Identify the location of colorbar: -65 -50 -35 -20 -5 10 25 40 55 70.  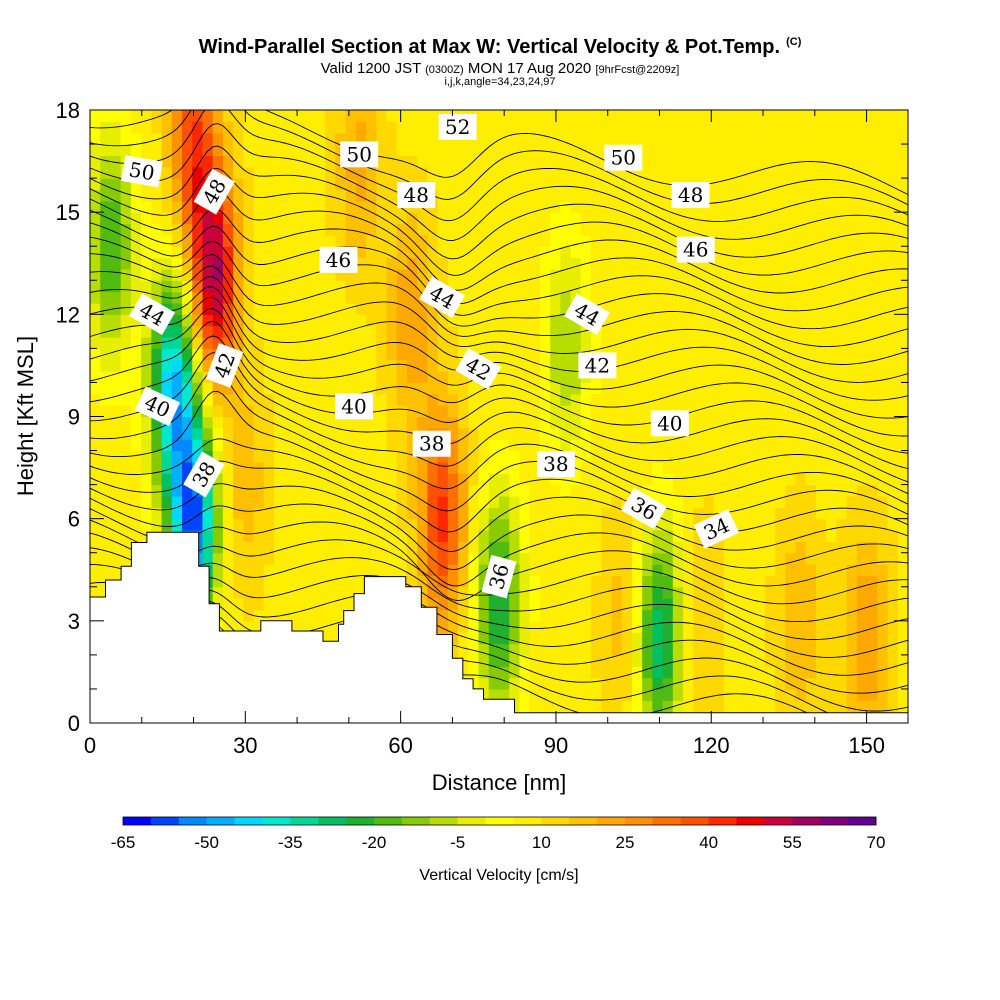
(498, 834).